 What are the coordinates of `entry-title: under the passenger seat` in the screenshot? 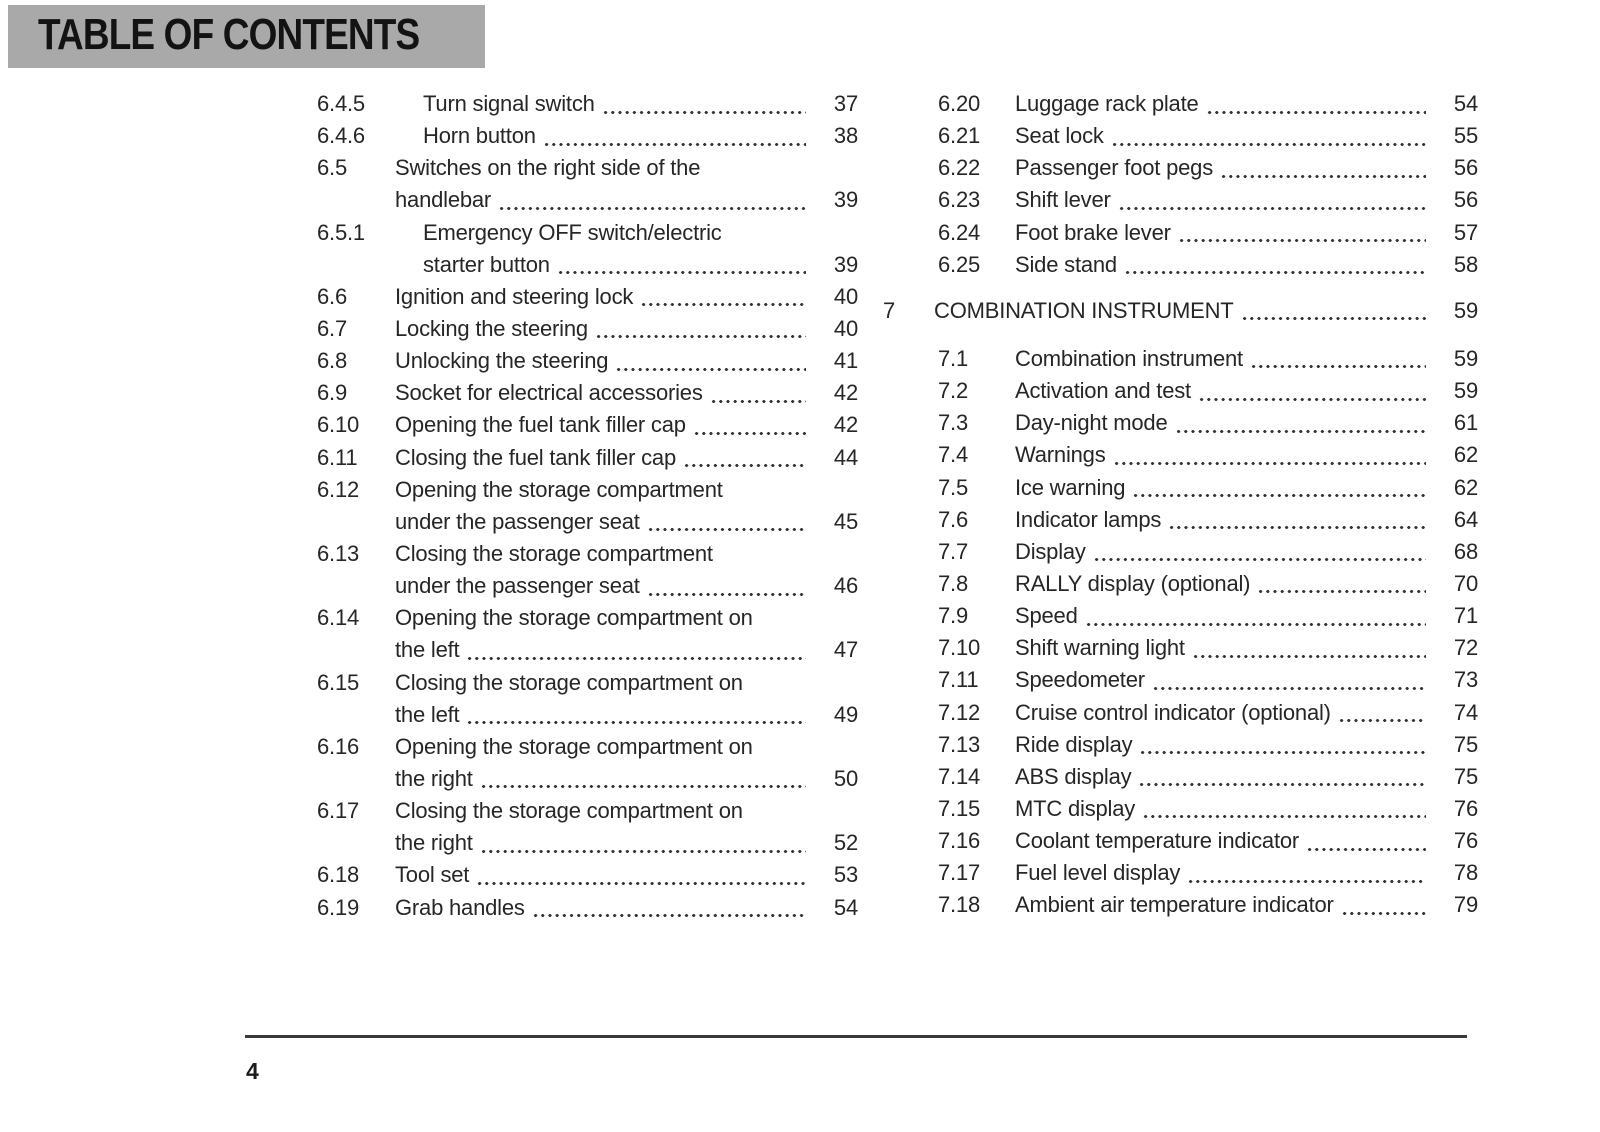 It's located at (517, 586).